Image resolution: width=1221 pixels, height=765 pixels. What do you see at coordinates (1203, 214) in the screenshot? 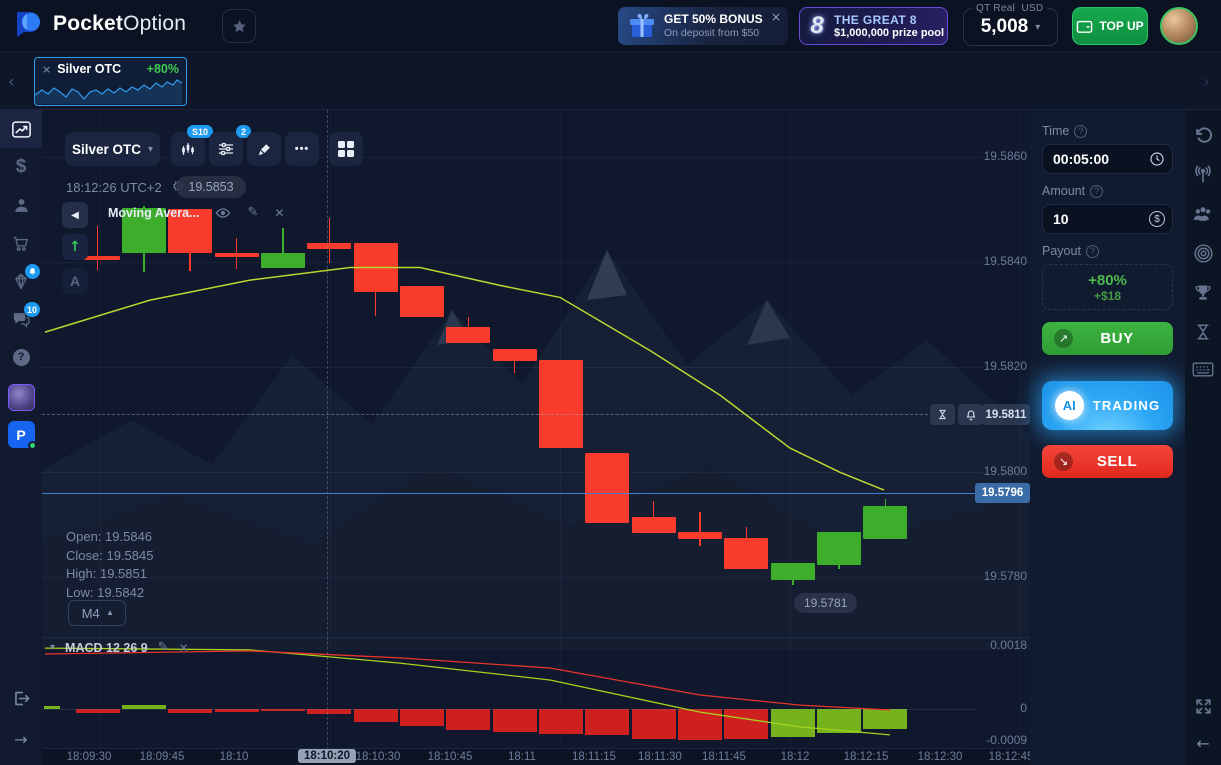
I see `social-trading-icon` at bounding box center [1203, 214].